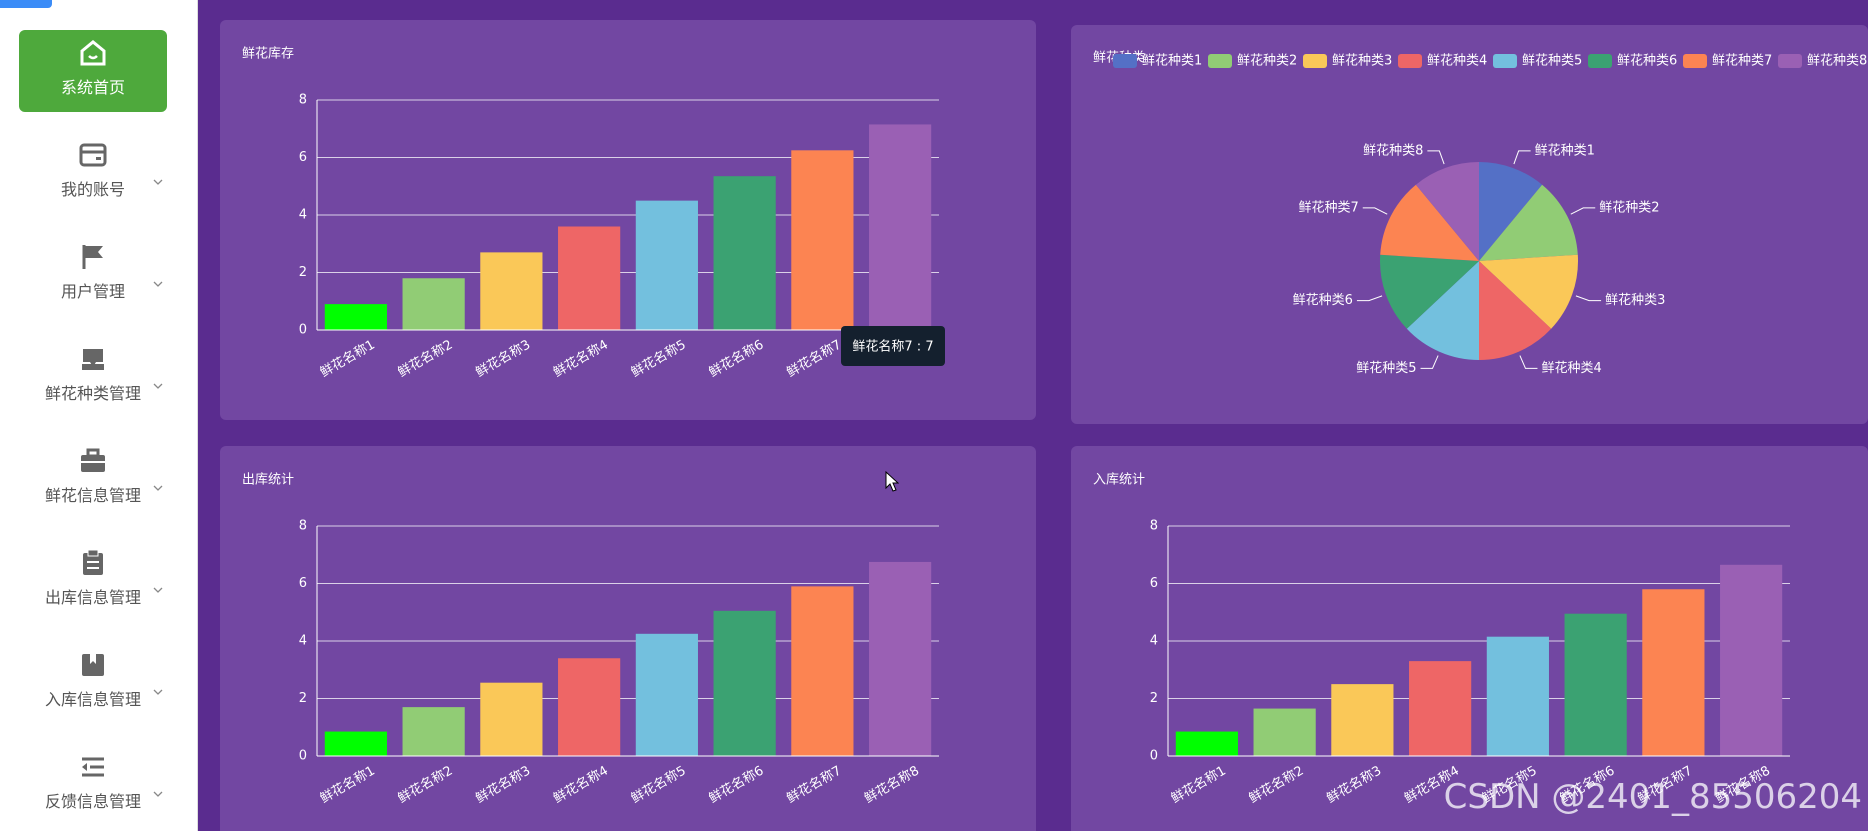 The width and height of the screenshot is (1868, 831). What do you see at coordinates (893, 346) in the screenshot?
I see `tooltip-box` at bounding box center [893, 346].